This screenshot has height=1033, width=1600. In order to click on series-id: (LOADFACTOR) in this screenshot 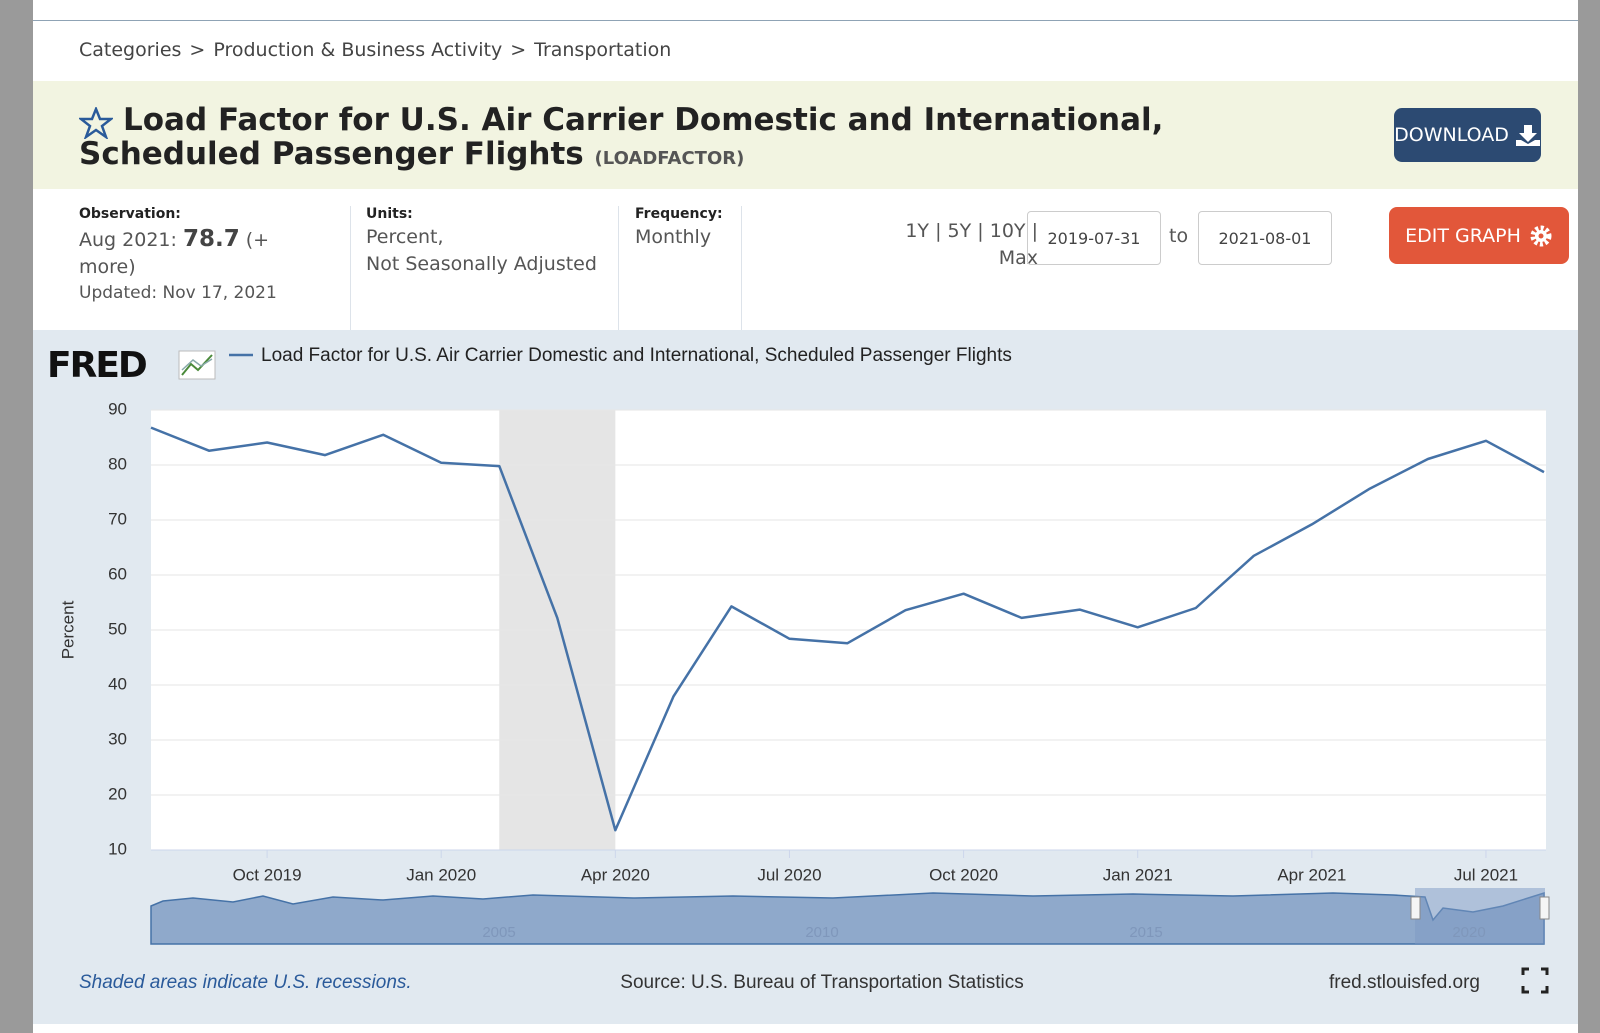, I will do `click(669, 158)`.